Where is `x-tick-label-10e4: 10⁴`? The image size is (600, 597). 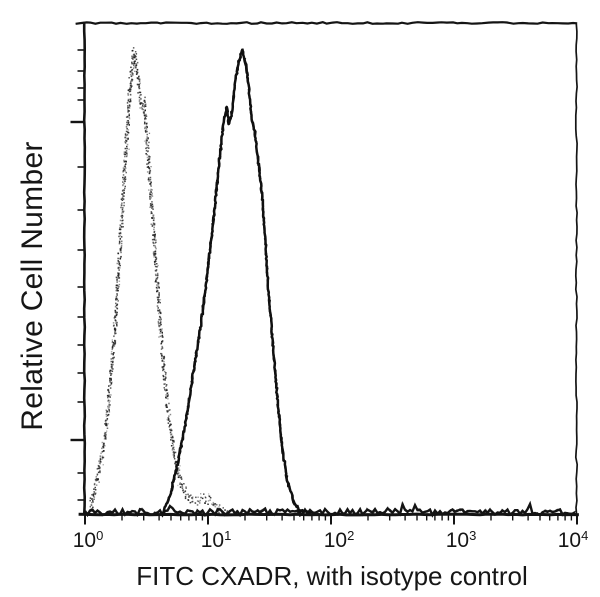
x-tick-label-10e4: 10⁴ is located at coordinates (573, 540).